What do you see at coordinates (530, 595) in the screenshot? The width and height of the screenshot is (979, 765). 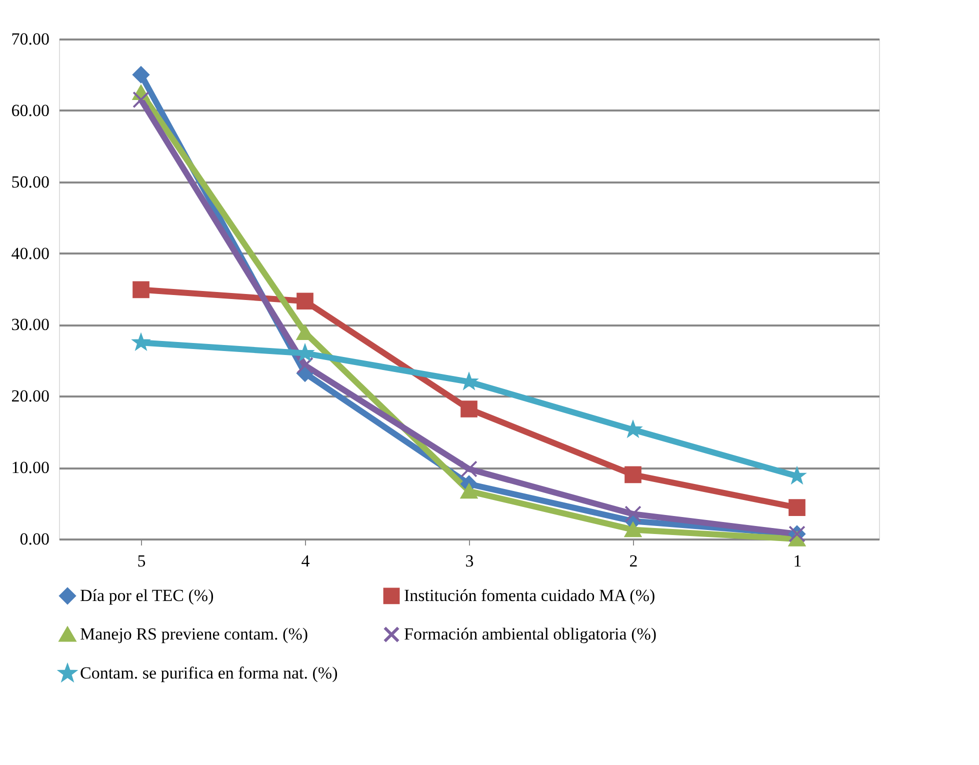 I see `legend-label: Institución fomenta cuidado MA (%)` at bounding box center [530, 595].